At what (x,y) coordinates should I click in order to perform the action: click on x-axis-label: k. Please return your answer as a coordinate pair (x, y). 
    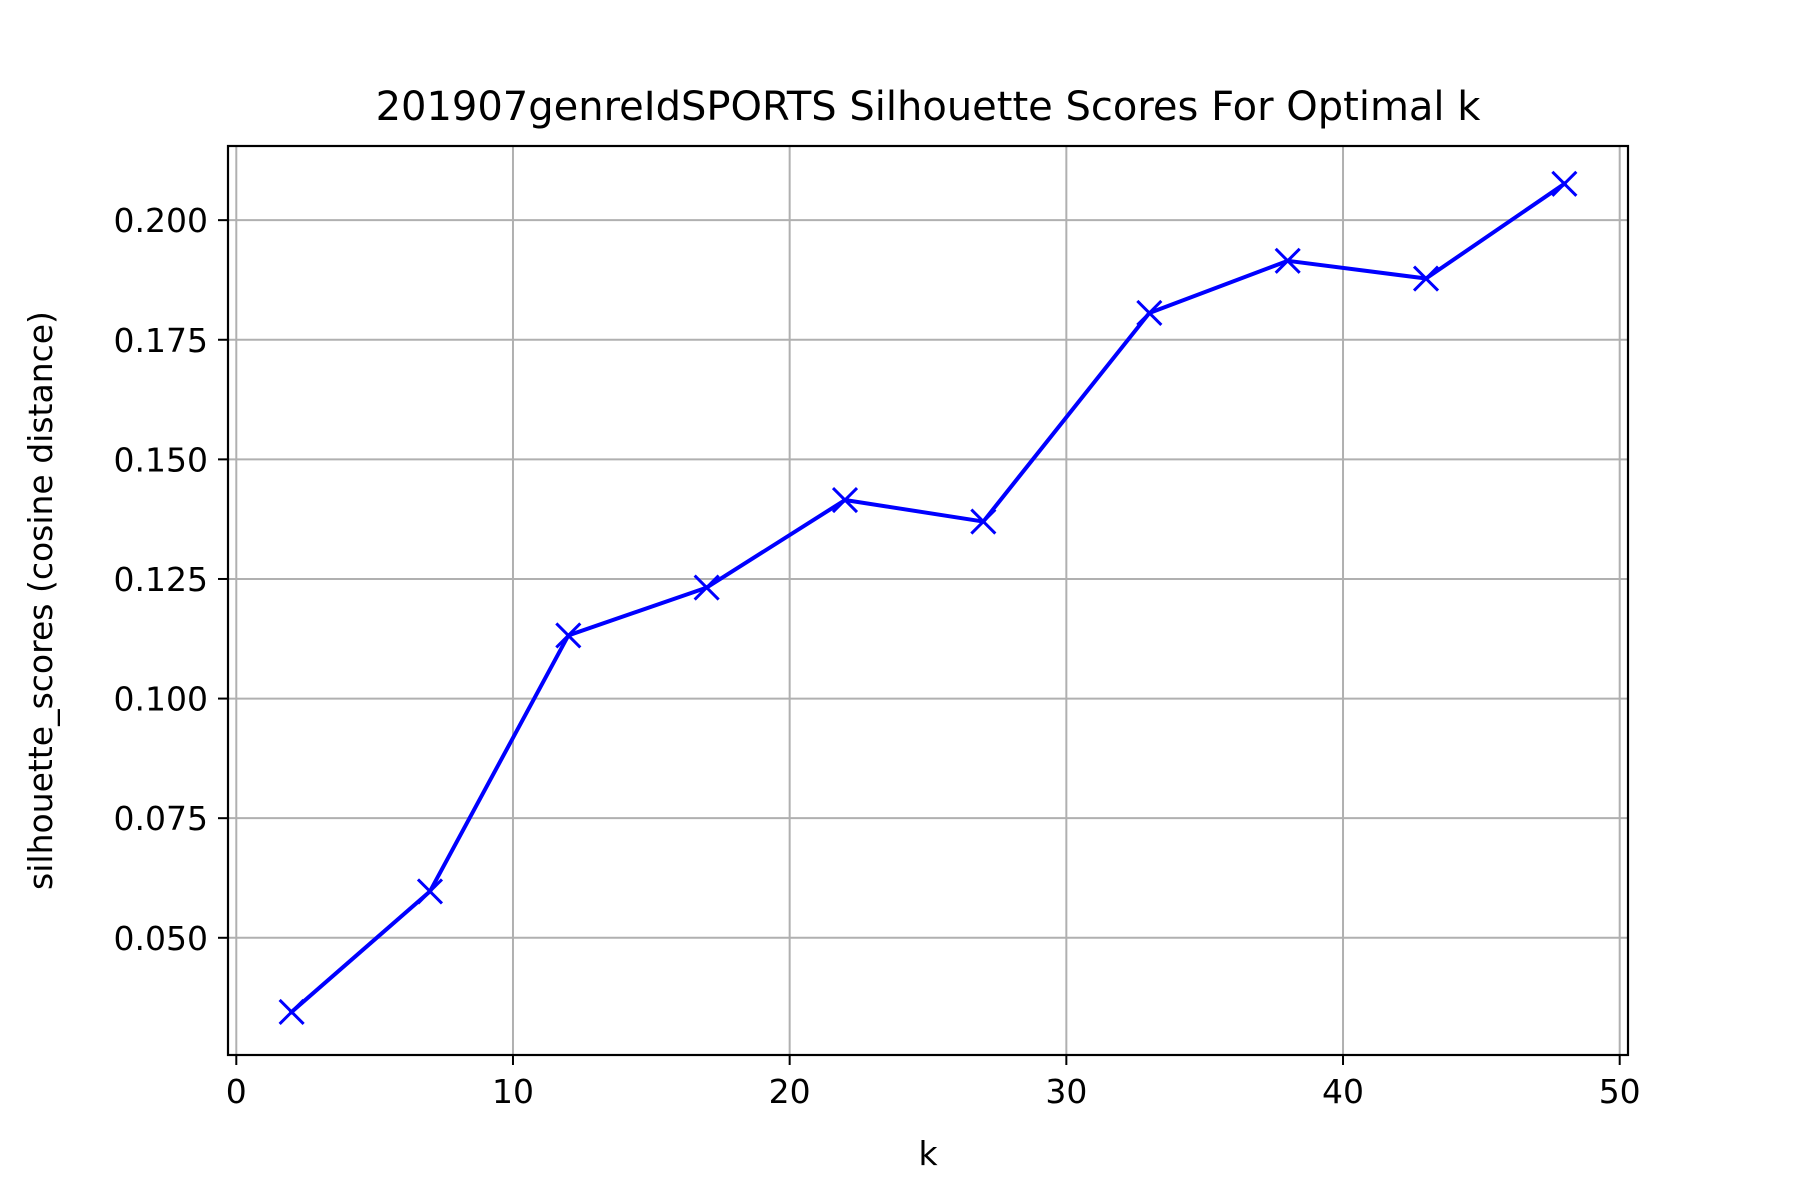
    Looking at the image, I should click on (928, 1153).